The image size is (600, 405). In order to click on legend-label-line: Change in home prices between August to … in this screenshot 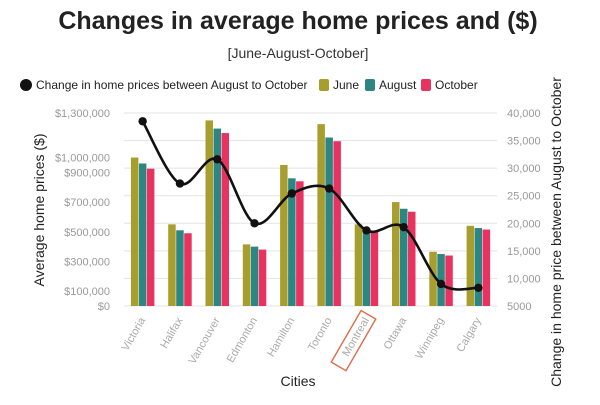, I will do `click(172, 85)`.